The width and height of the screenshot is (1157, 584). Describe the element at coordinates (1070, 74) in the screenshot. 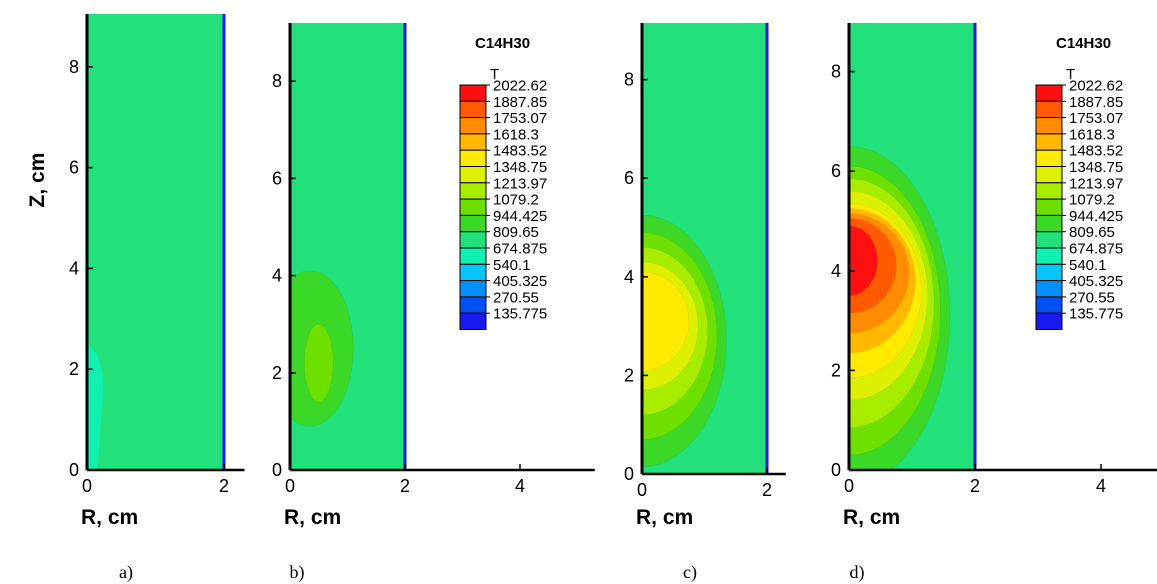

I see `legend-title: T` at that location.